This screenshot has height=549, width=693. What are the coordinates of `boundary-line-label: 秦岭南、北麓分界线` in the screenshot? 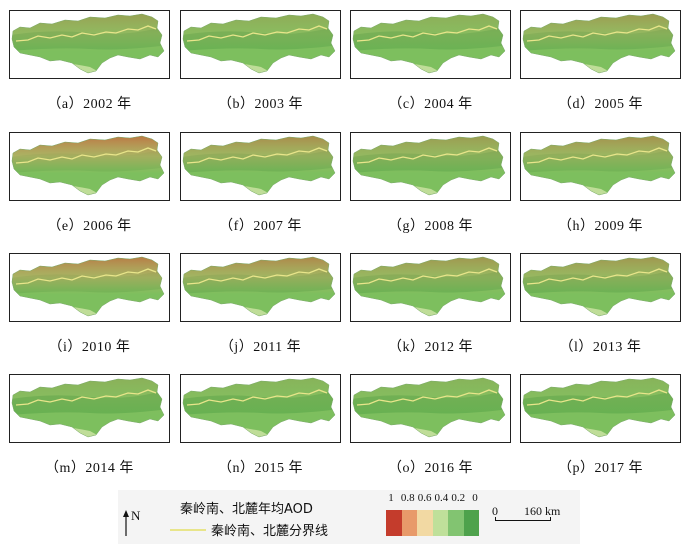 It's located at (270, 531).